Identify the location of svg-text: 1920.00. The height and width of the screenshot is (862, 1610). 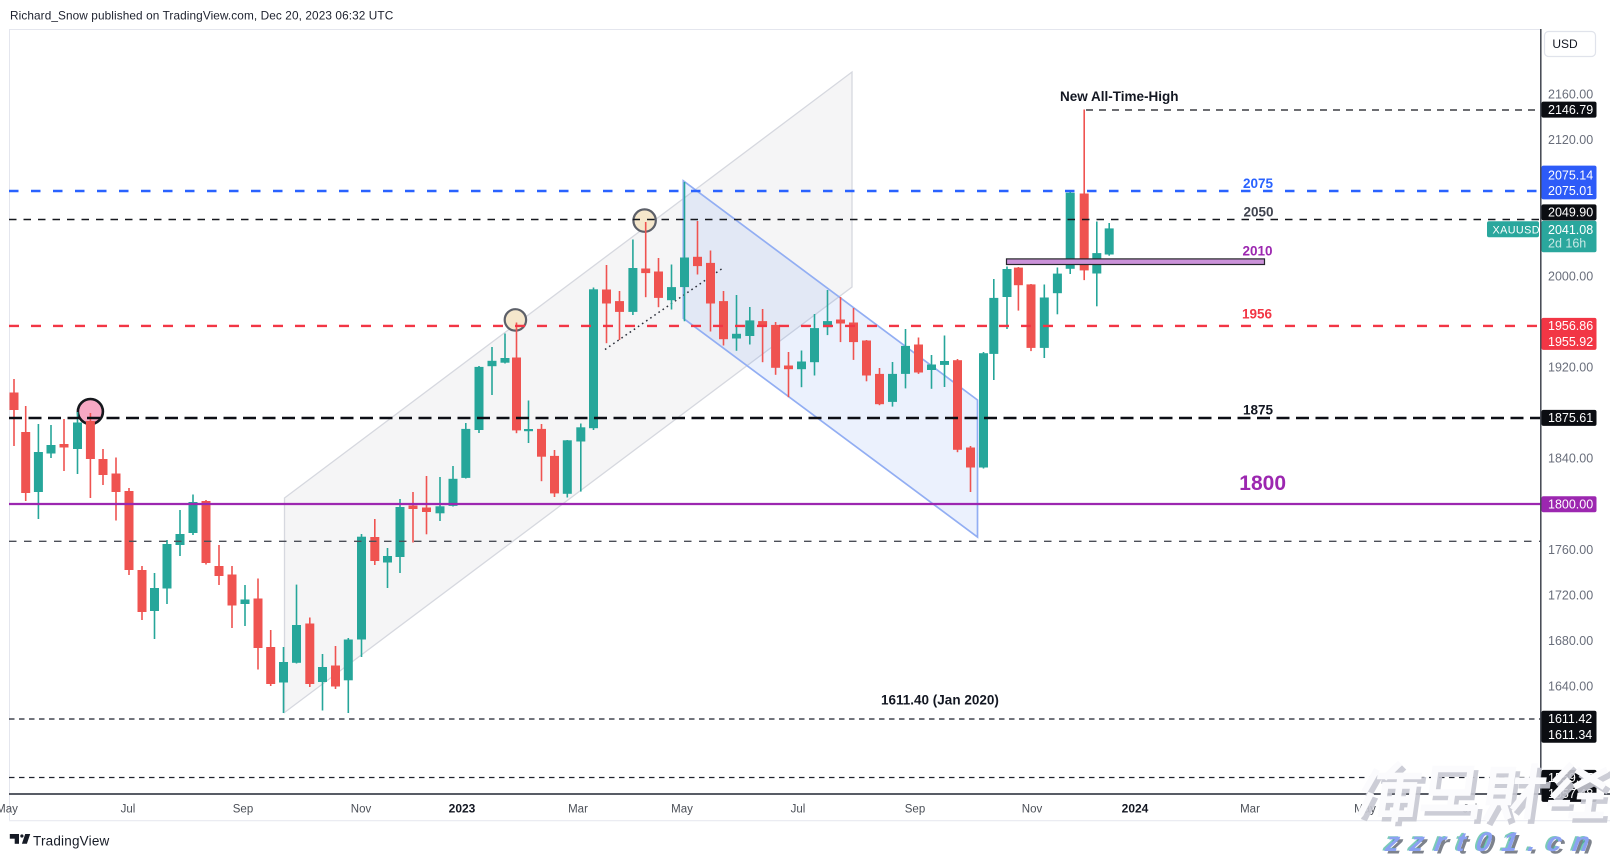
(1570, 368).